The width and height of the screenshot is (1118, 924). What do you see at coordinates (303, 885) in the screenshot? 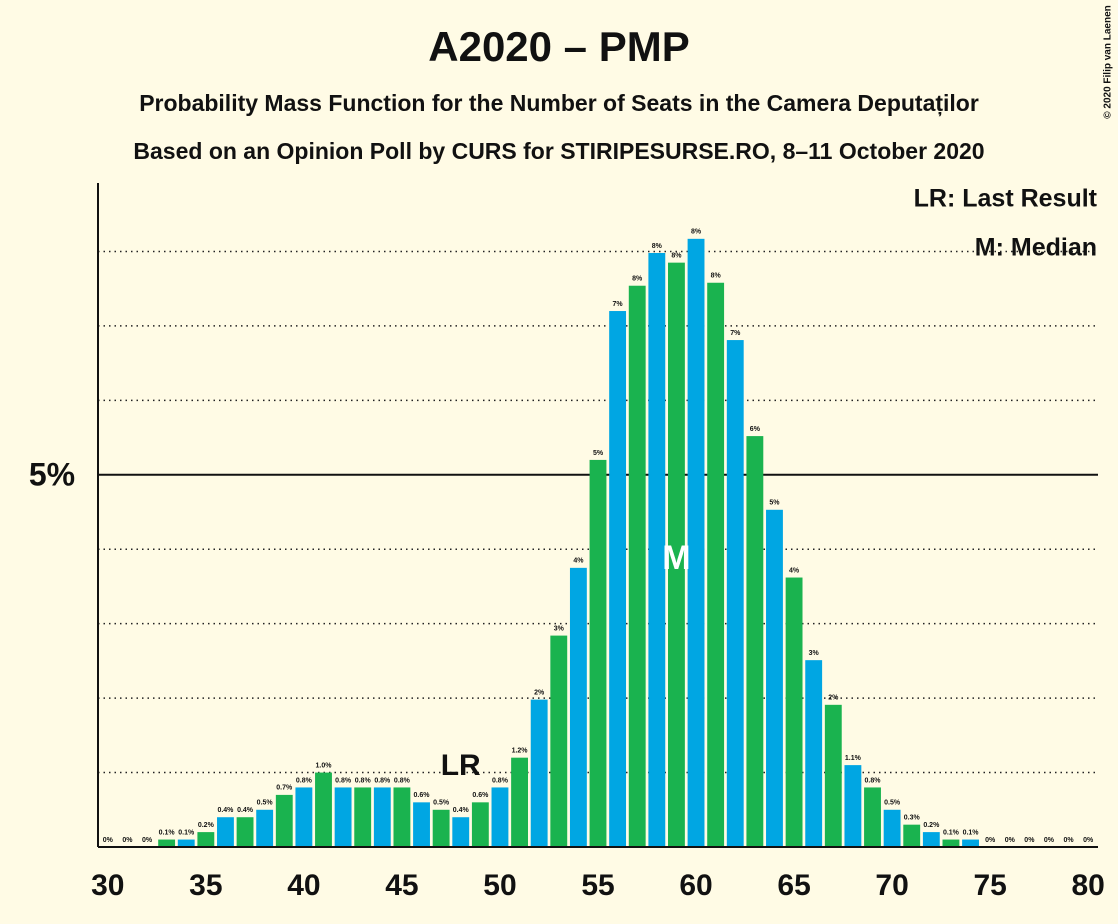
I see `x-tick-label: 40` at bounding box center [303, 885].